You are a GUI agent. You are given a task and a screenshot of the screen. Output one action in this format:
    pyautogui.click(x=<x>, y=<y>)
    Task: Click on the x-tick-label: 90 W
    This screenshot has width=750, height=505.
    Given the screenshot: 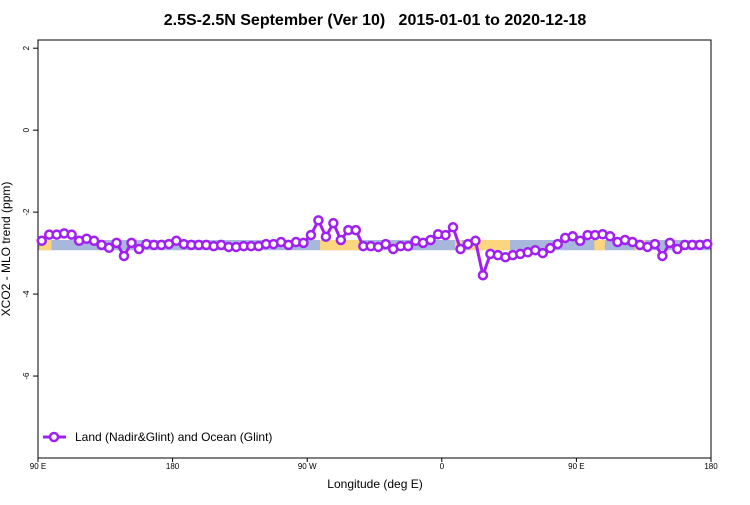 What is the action you would take?
    pyautogui.click(x=307, y=466)
    